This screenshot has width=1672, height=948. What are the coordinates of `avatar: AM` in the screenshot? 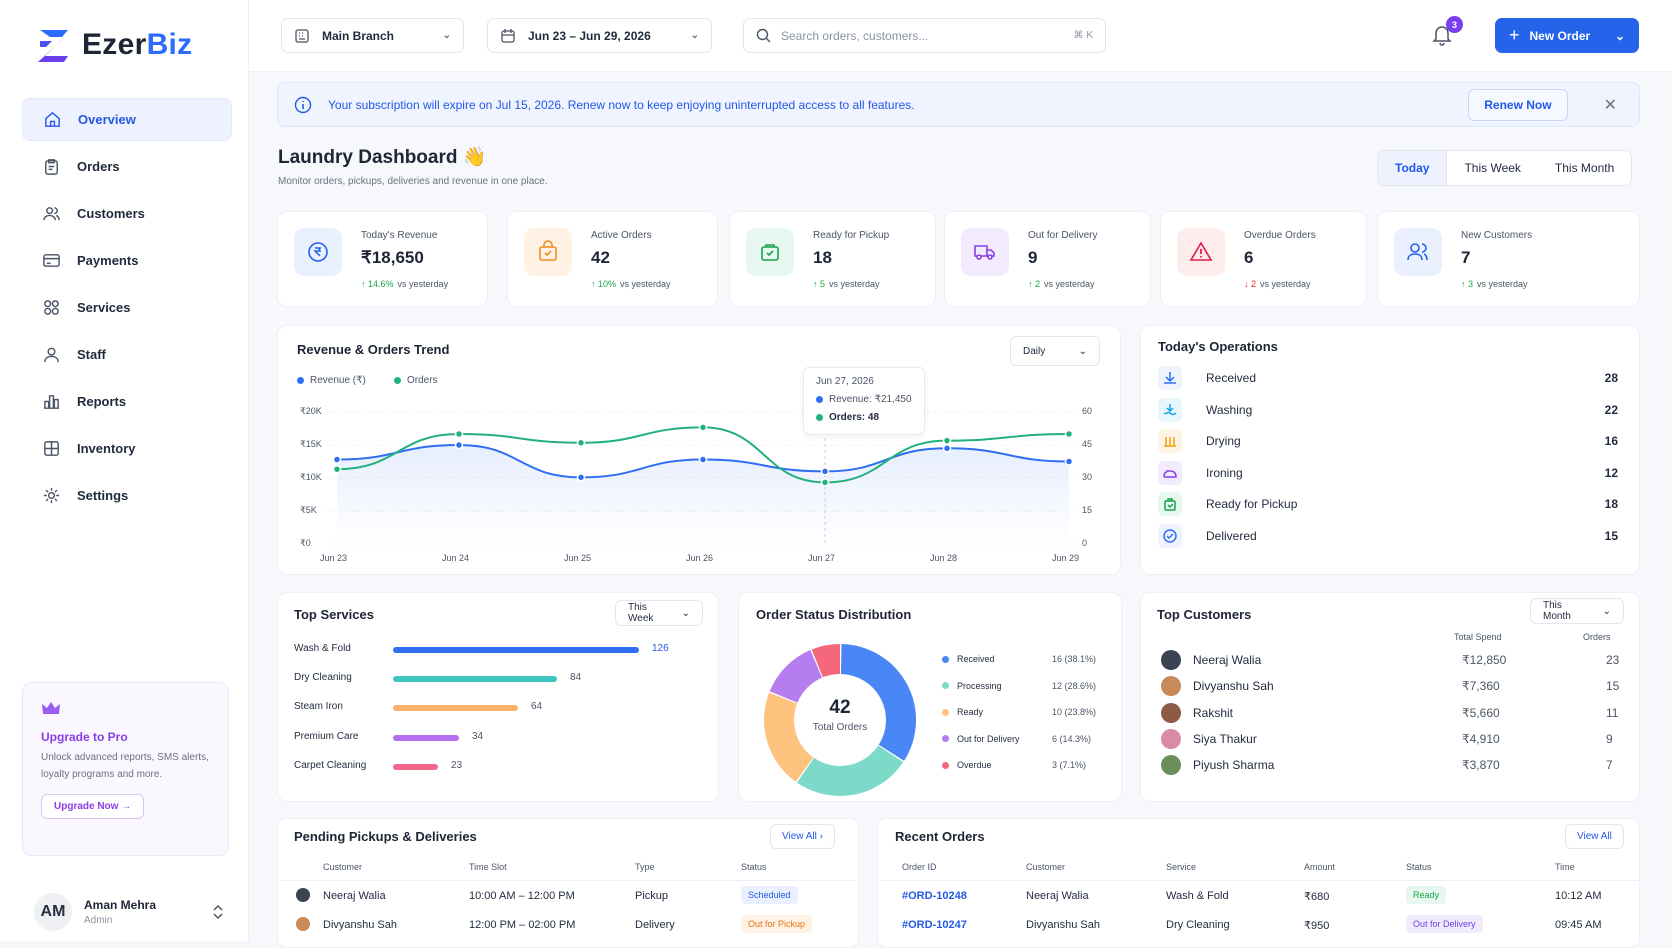 It's located at (53, 912).